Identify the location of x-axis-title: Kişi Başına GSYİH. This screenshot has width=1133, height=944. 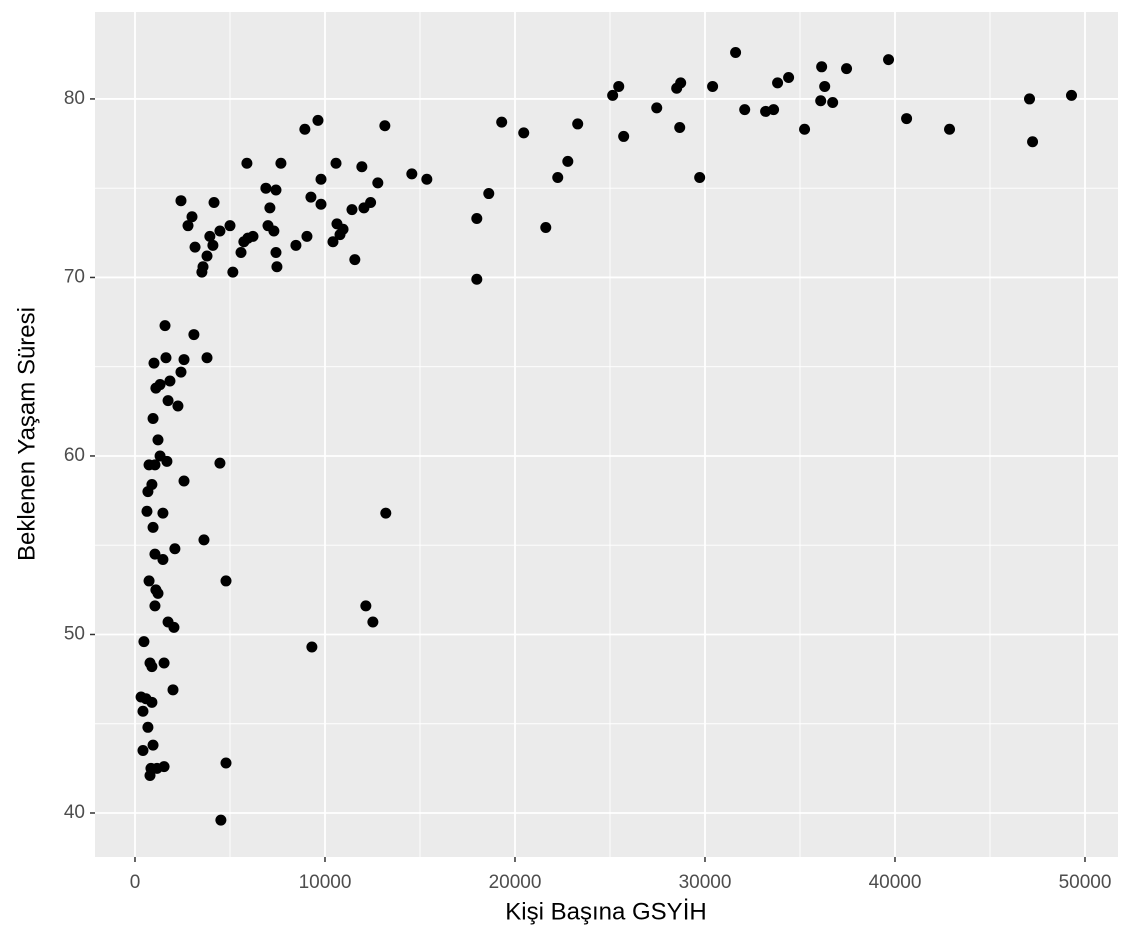
(605, 911).